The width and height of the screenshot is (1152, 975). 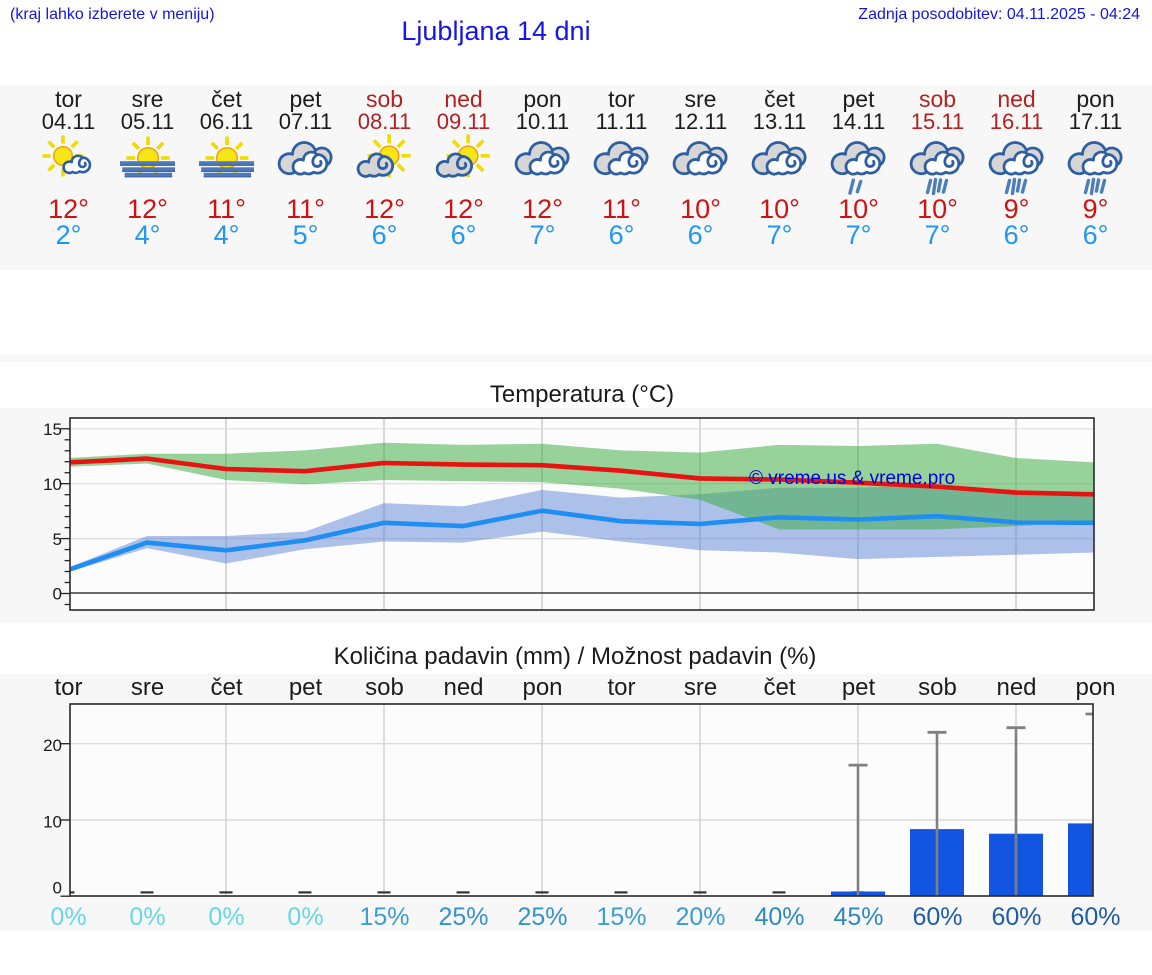 What do you see at coordinates (52, 429) in the screenshot?
I see `svg-text: 15` at bounding box center [52, 429].